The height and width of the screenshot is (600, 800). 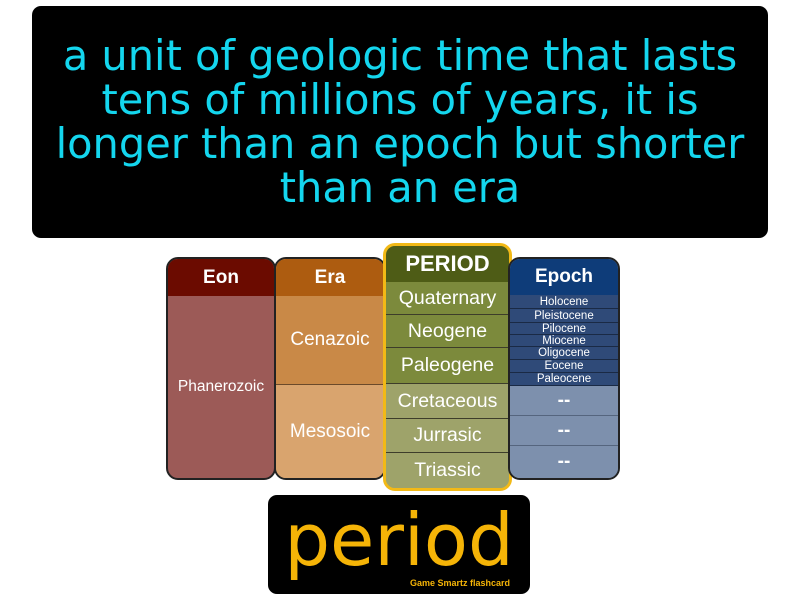 I want to click on brand-label: Game Smartz flashcard, so click(x=459, y=583).